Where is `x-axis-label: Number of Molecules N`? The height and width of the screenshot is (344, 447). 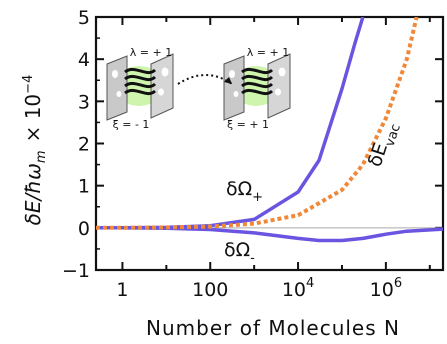
x-axis-label: Number of Molecules N is located at coordinates (273, 328).